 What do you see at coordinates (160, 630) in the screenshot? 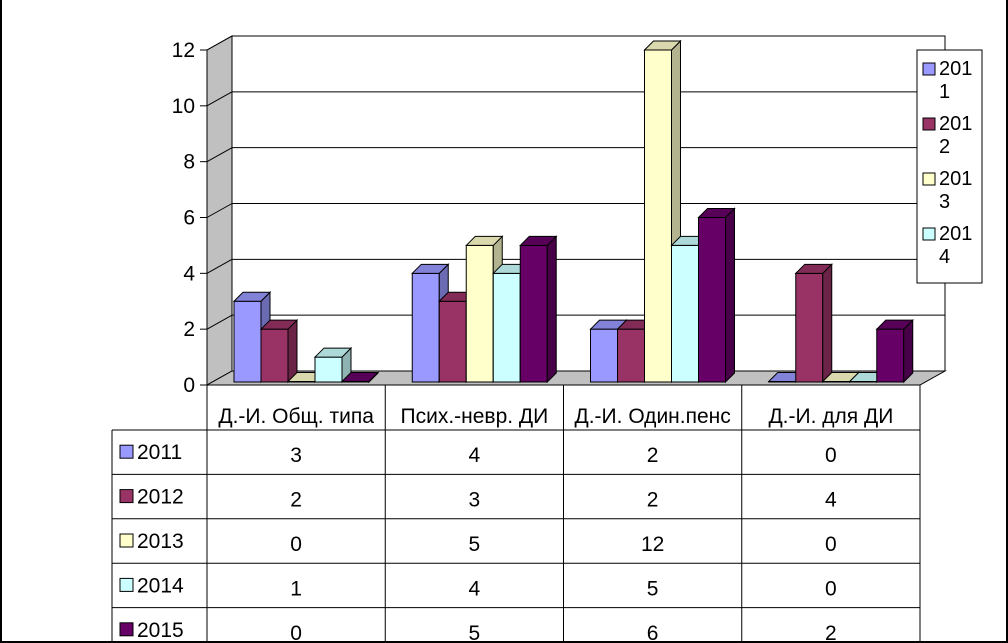
I see `table-series-label: 2015` at bounding box center [160, 630].